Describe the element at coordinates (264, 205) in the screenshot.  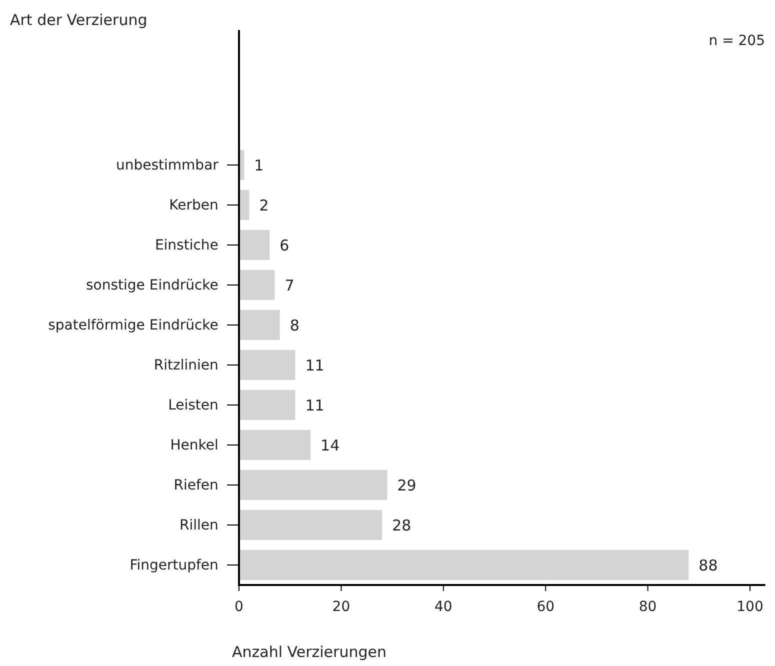
I see `data-label: 2` at that location.